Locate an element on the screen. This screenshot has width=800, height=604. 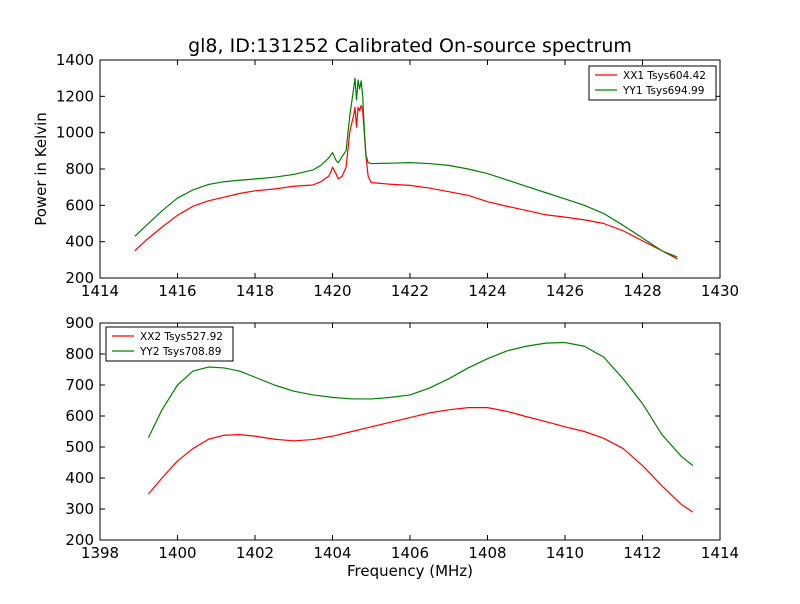
y-axis-label: Power in Kelvin is located at coordinates (41, 169).